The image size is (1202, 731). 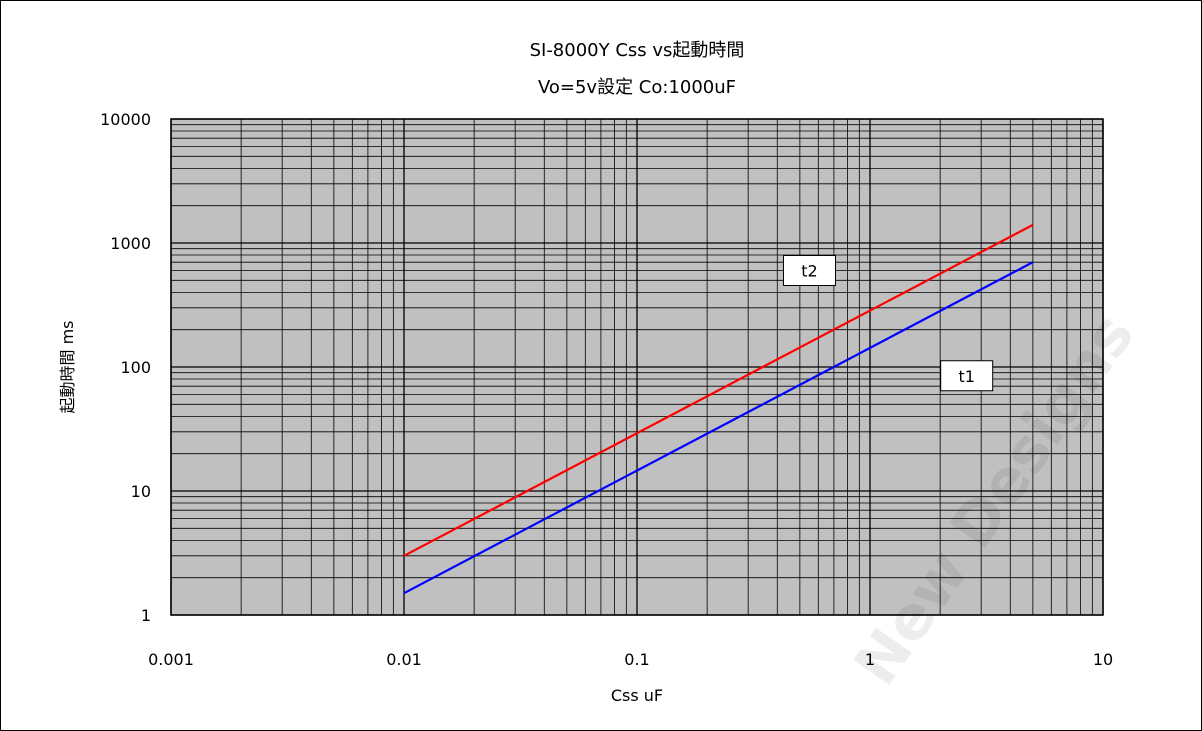 What do you see at coordinates (870, 659) in the screenshot?
I see `x-tick-label: 1` at bounding box center [870, 659].